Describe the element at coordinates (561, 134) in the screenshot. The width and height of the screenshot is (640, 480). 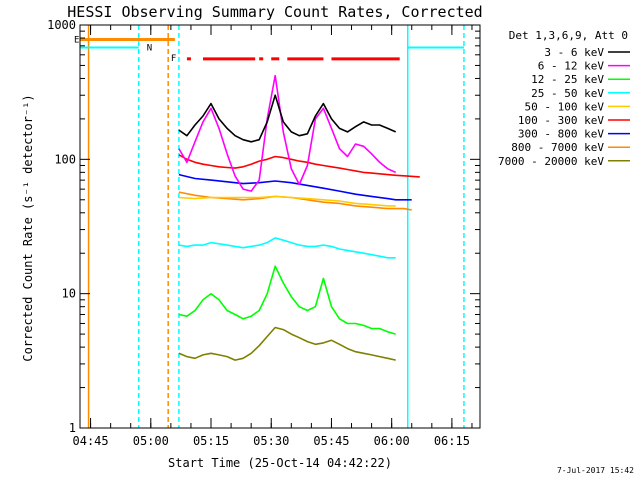
I see `legend-entry-label: 300 - 800 keV` at that location.